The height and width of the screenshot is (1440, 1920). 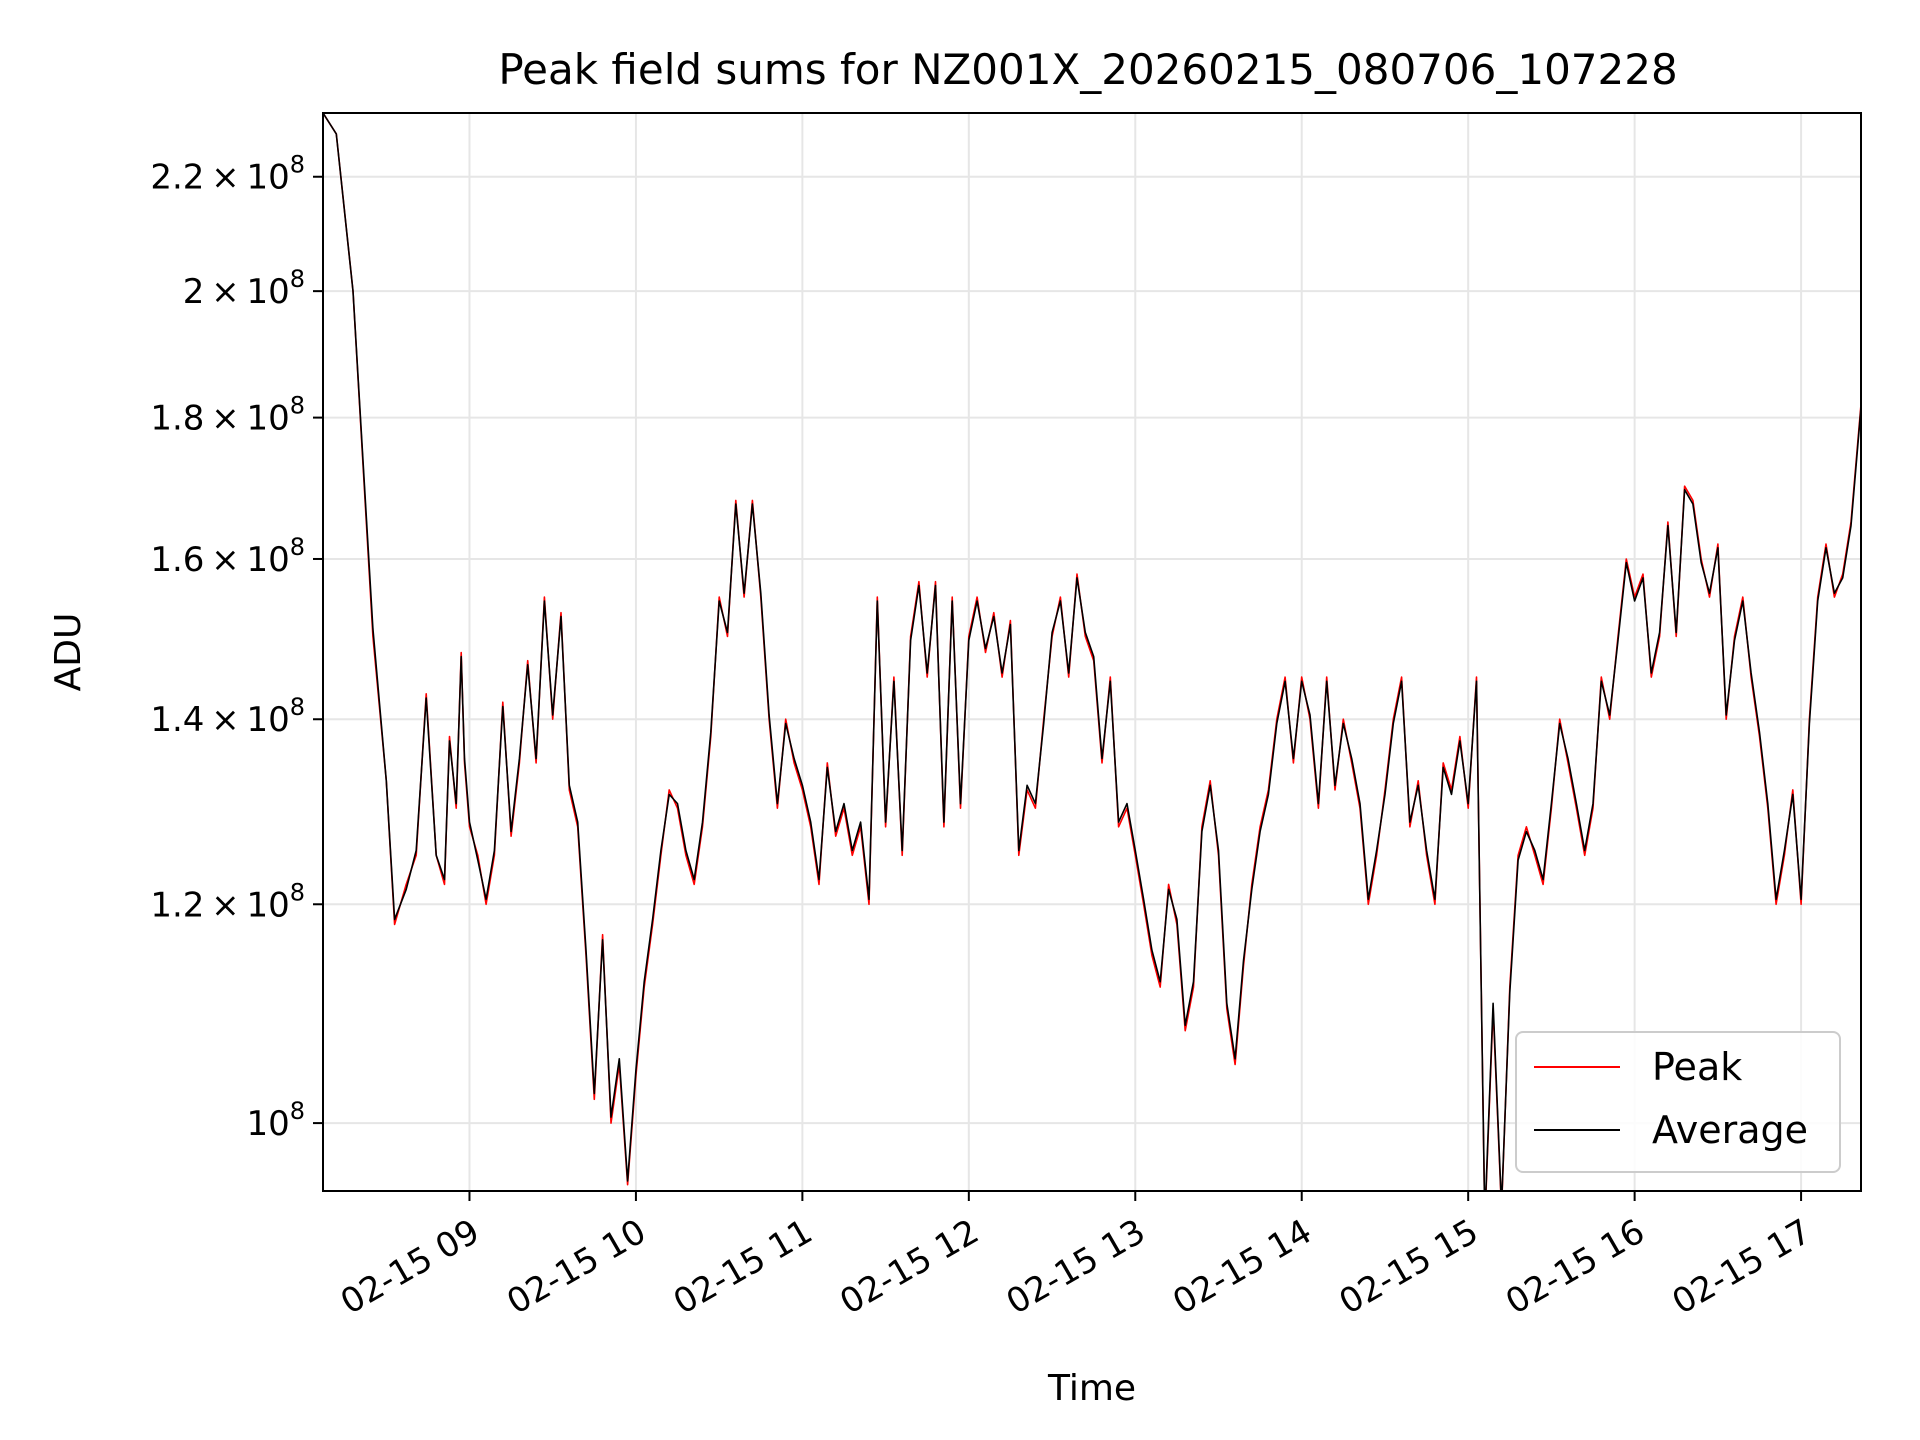 I want to click on y-tick-label: 108, so click(x=275, y=1120).